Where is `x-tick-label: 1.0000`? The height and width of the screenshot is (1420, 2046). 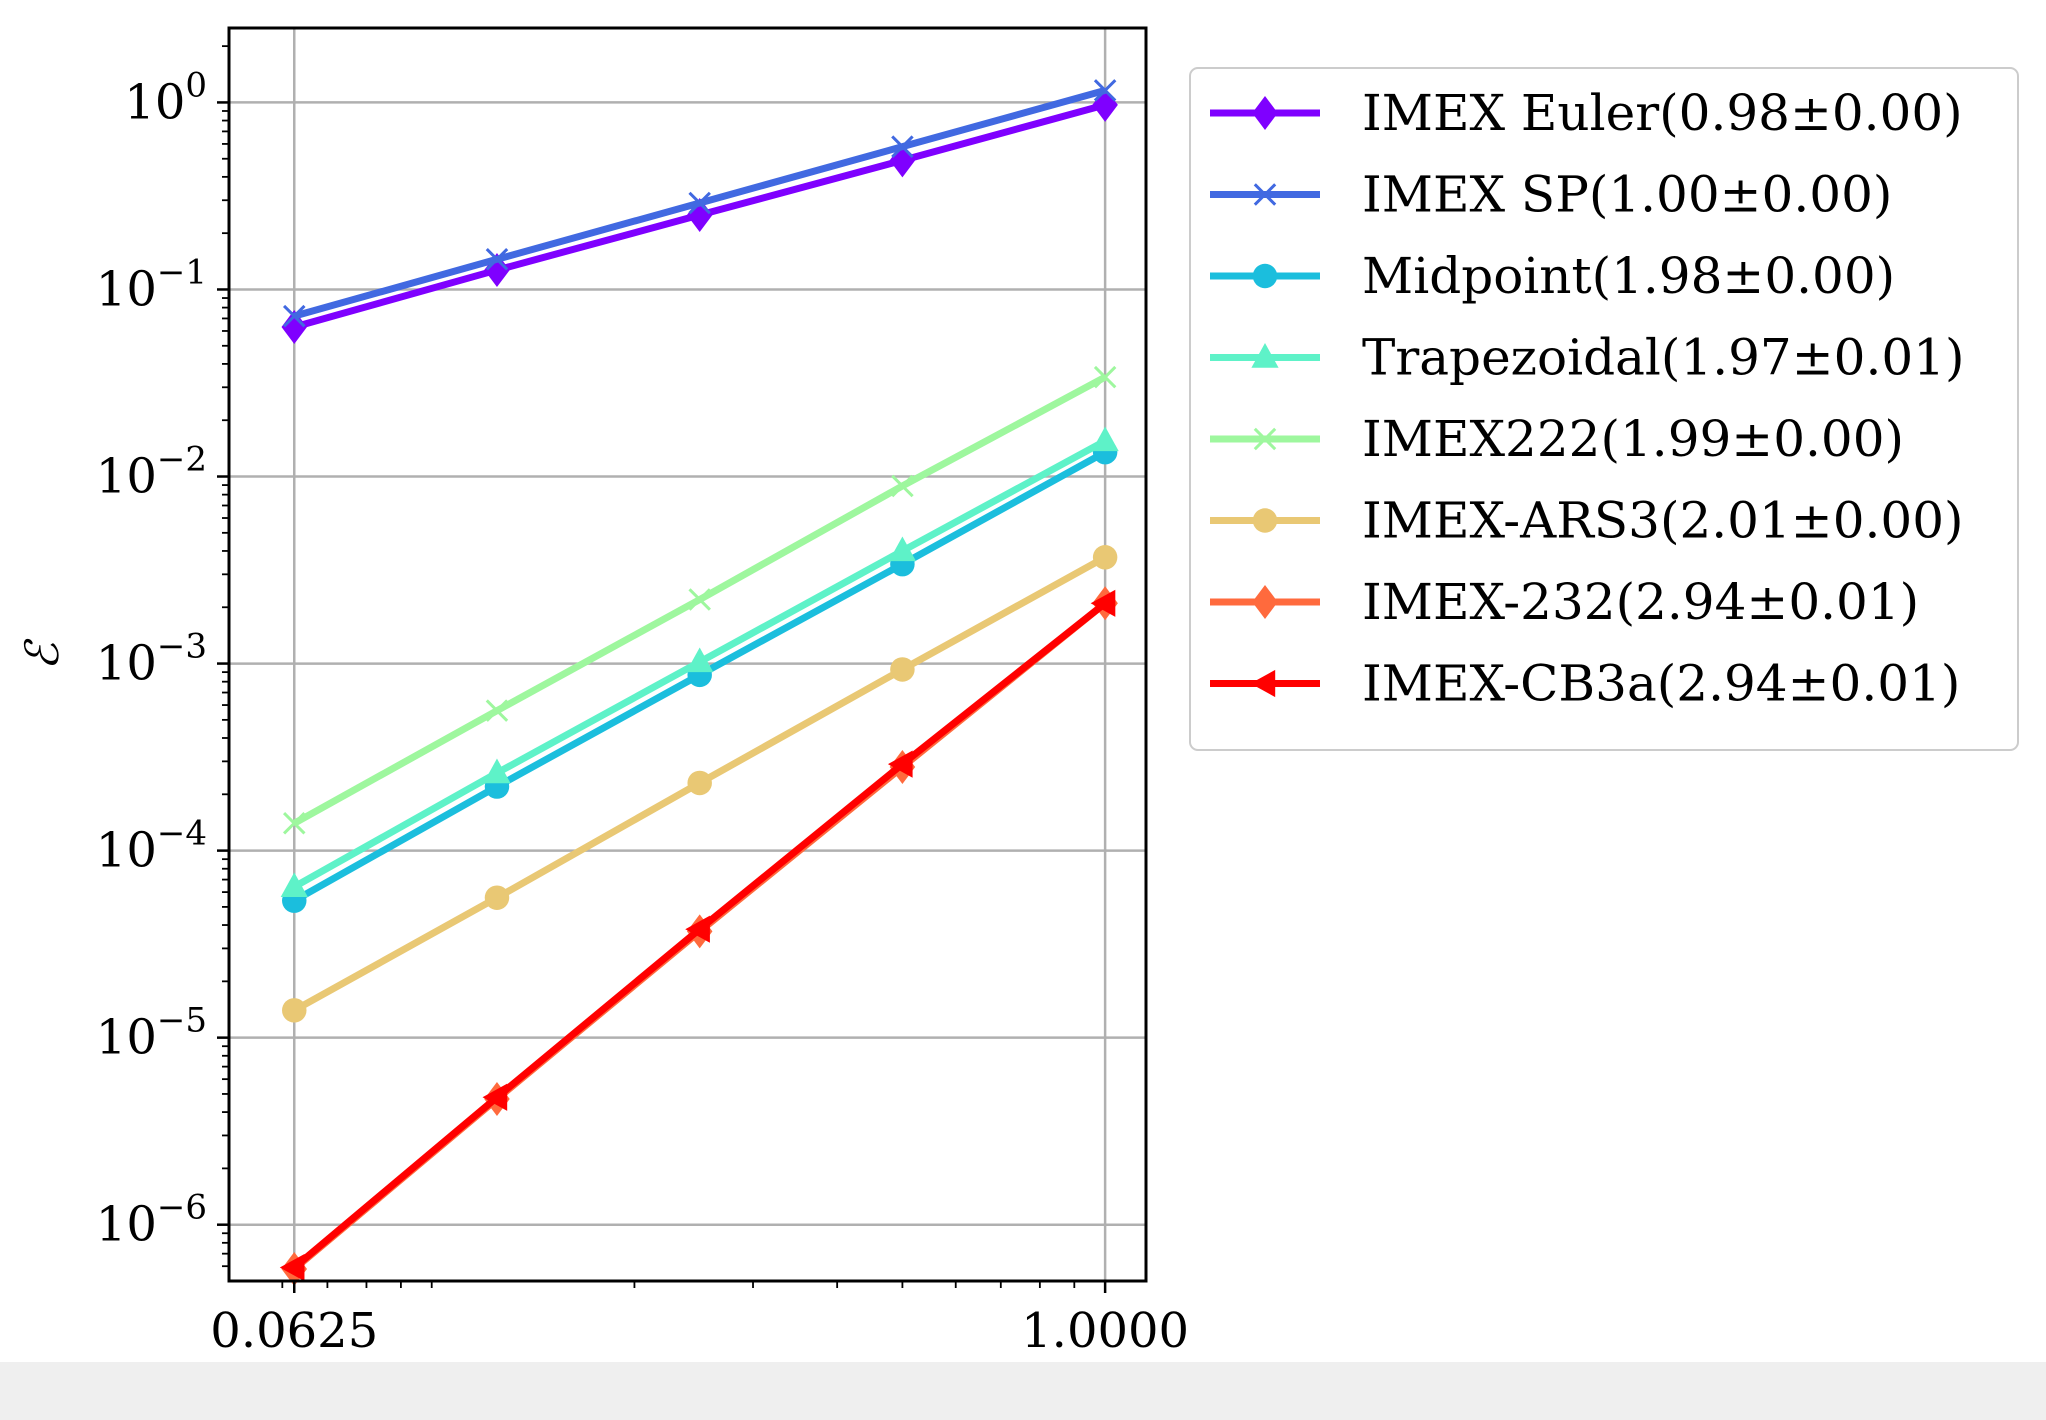
x-tick-label: 1.0000 is located at coordinates (1105, 1331).